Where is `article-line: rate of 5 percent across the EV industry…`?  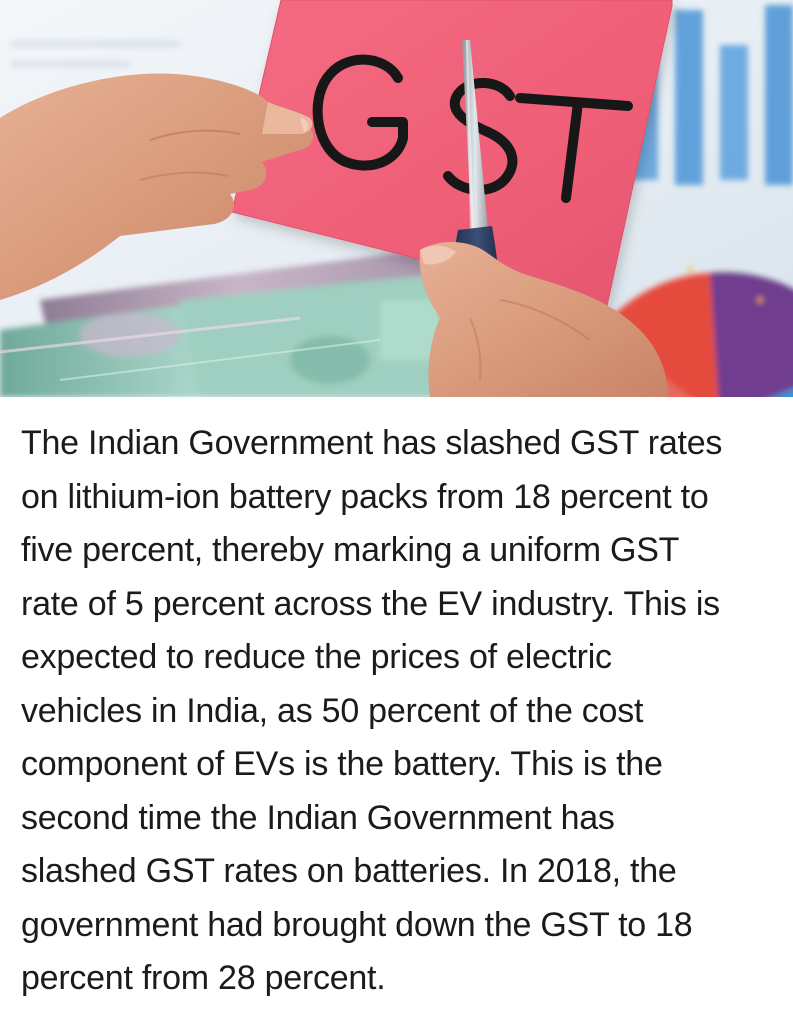
article-line: rate of 5 percent across the EV industry… is located at coordinates (370, 603).